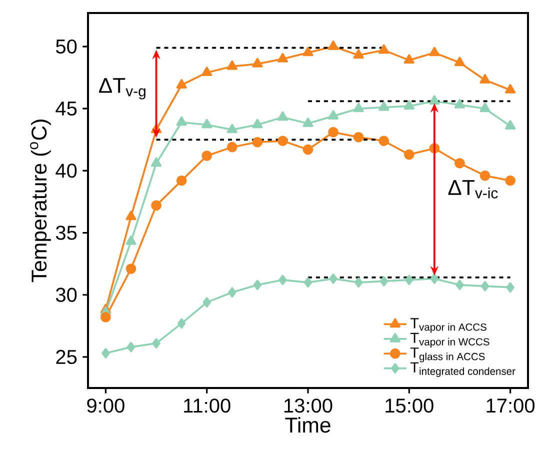  What do you see at coordinates (463, 369) in the screenshot?
I see `legend-label: $\text{T}_{\text{integrated condenser}}$` at bounding box center [463, 369].